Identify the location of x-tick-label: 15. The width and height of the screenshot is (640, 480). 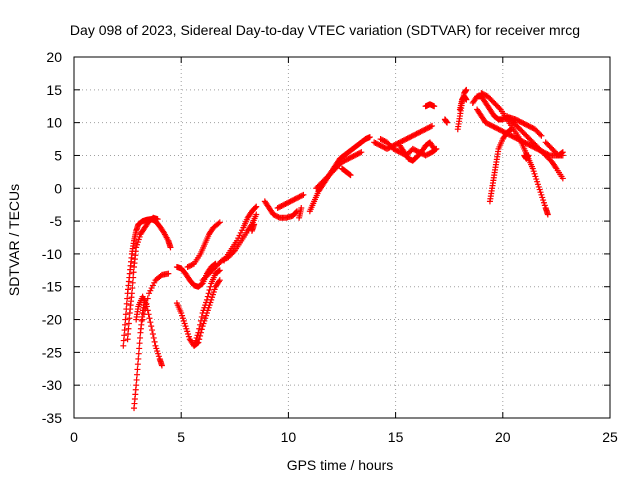
(396, 437).